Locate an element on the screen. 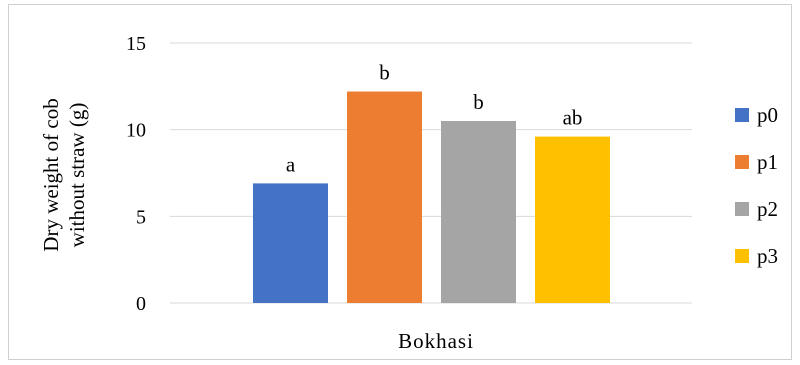 This screenshot has height=365, width=800. y-tick-label-5: 5 is located at coordinates (141, 217).